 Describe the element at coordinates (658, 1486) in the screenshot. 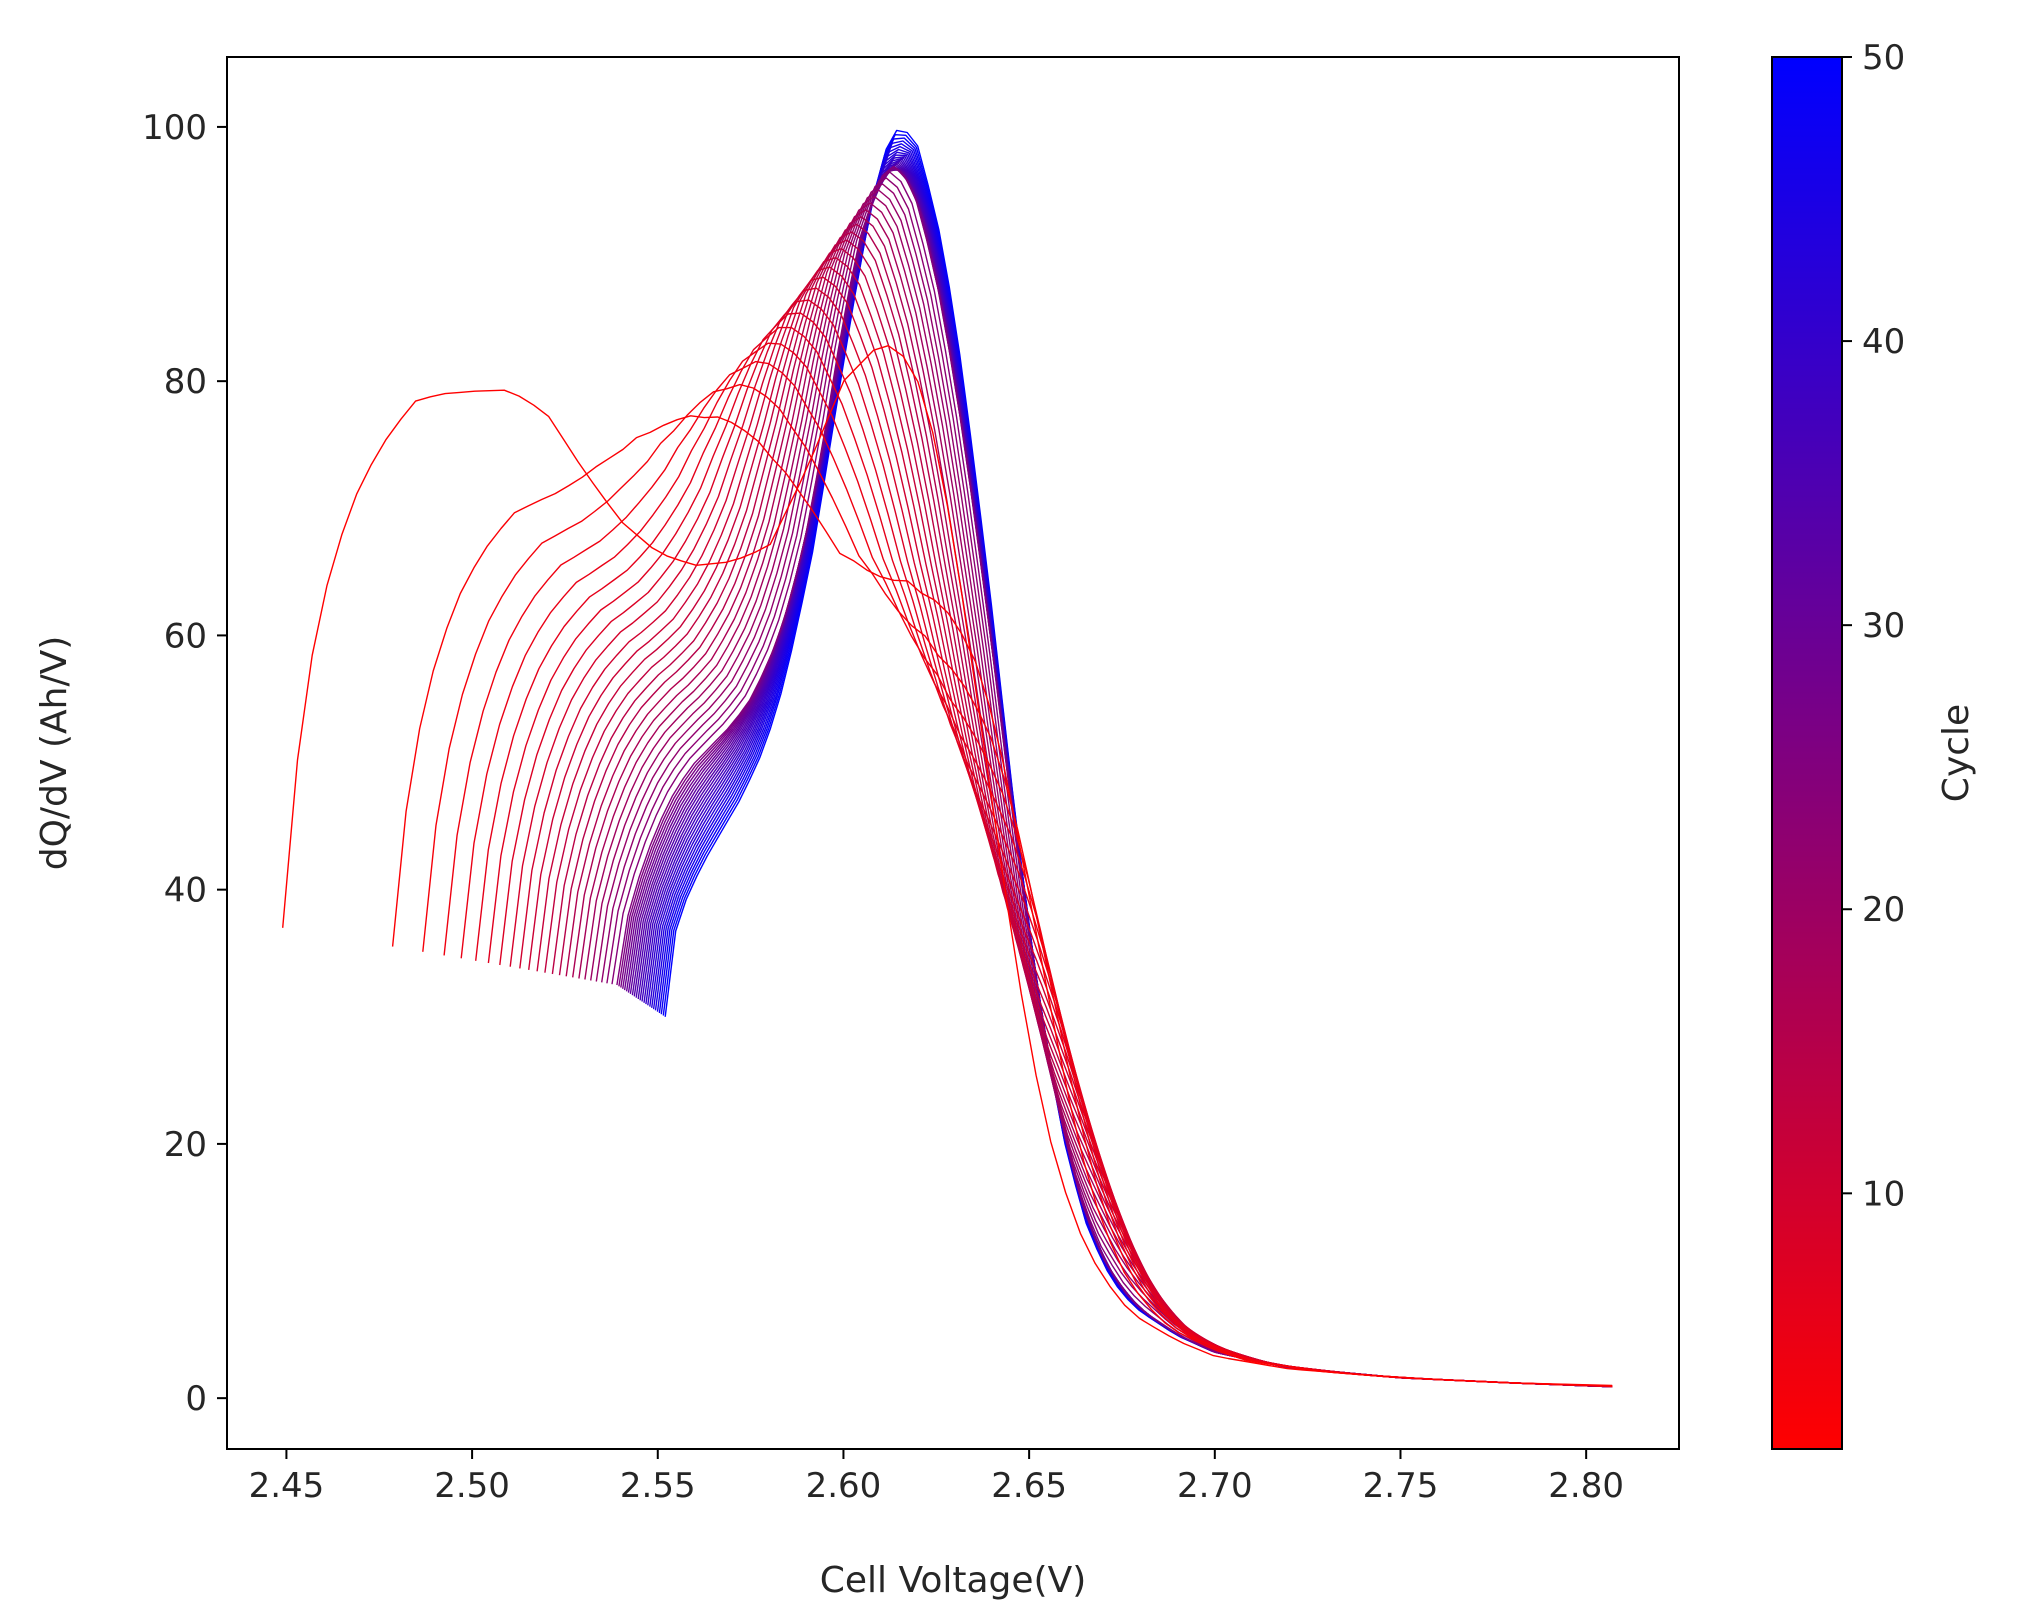

I see `x-tick-label: 2.55` at that location.